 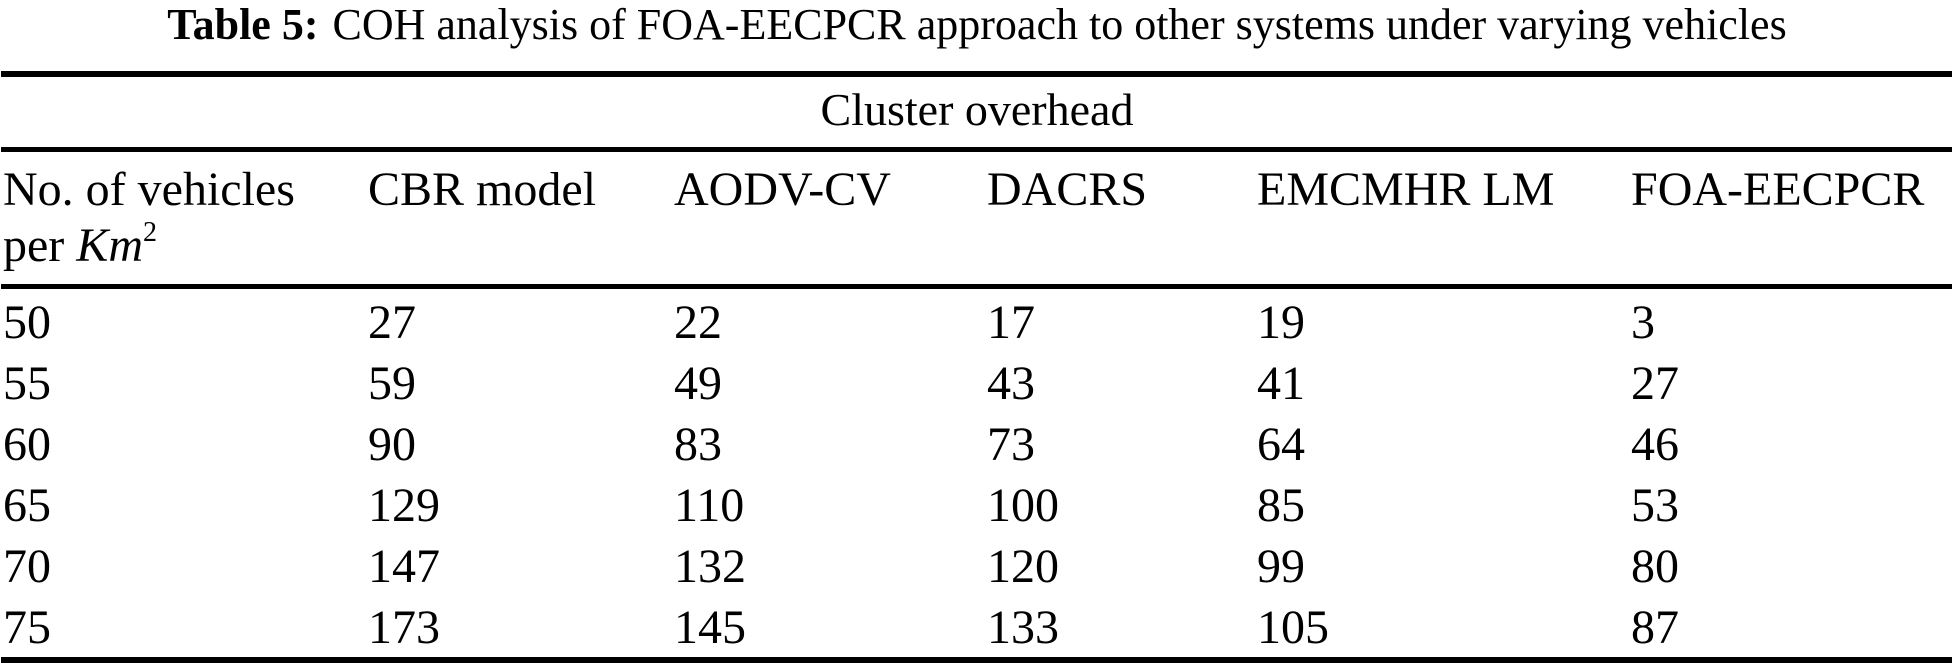 What do you see at coordinates (1655, 566) in the screenshot?
I see `table-cell: 80` at bounding box center [1655, 566].